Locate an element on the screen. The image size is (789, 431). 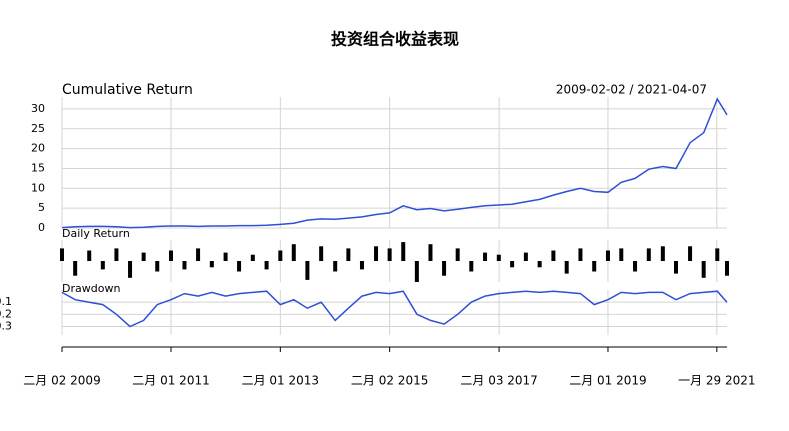
panel-title: Cumulative Return is located at coordinates (127, 90).